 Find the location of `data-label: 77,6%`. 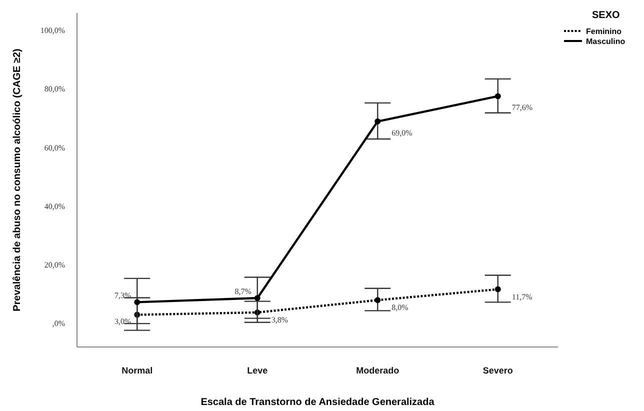

data-label: 77,6% is located at coordinates (522, 107).